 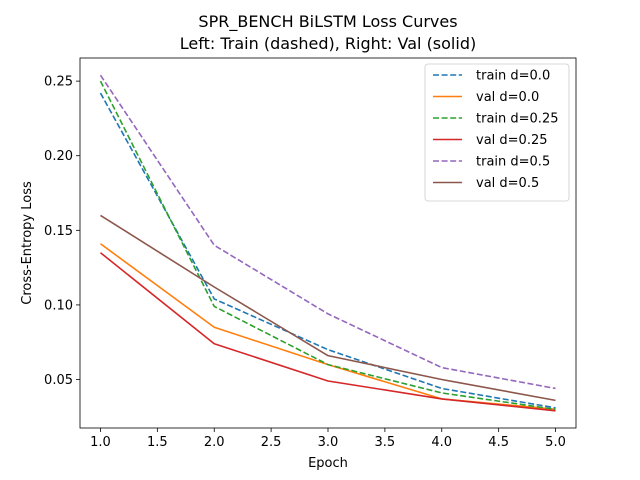 I want to click on x-tick-label: 2.5, so click(x=271, y=442).